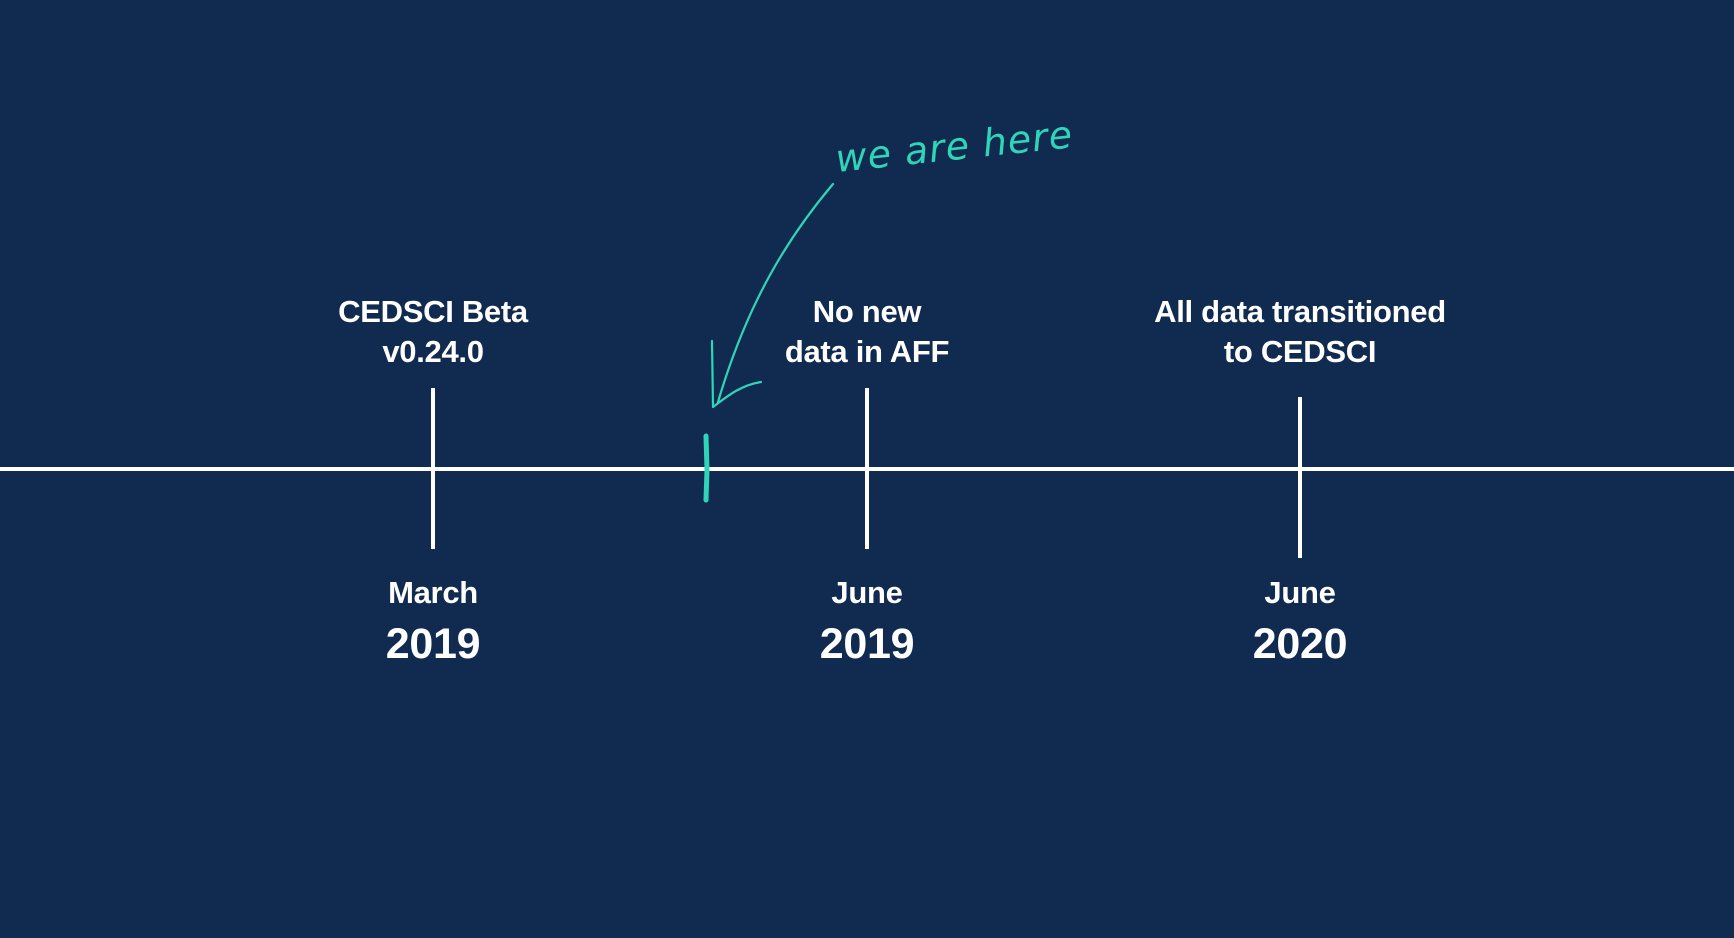  What do you see at coordinates (433, 644) in the screenshot?
I see `milestone-cedsci-beta-year: 2019` at bounding box center [433, 644].